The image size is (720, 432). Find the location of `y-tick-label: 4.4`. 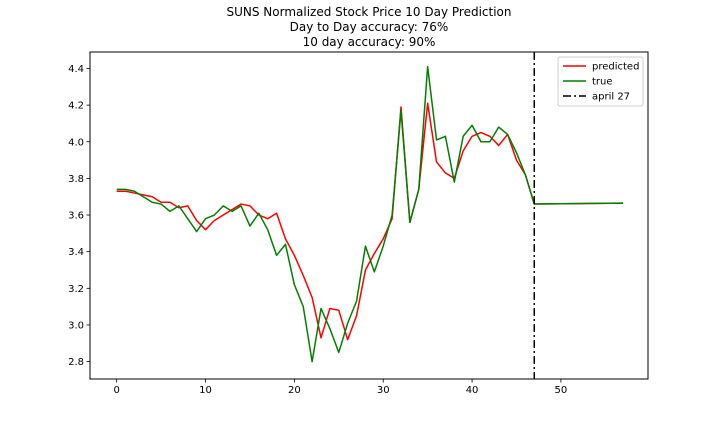

y-tick-label: 4.4 is located at coordinates (76, 69).